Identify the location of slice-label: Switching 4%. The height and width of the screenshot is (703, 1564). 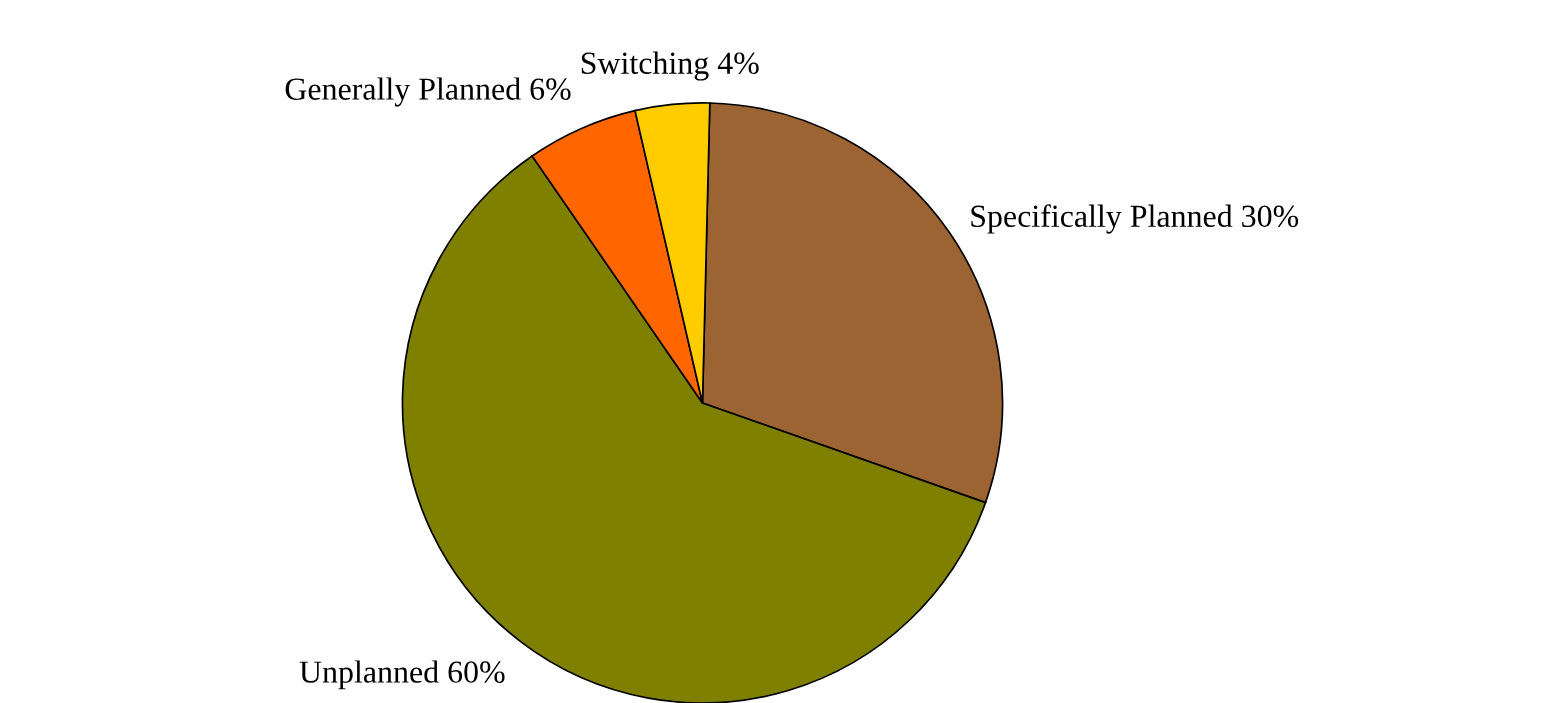
(670, 66).